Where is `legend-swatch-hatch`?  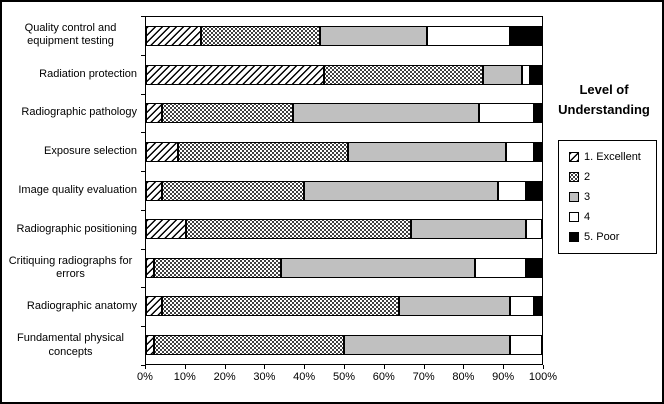 legend-swatch-hatch is located at coordinates (574, 157).